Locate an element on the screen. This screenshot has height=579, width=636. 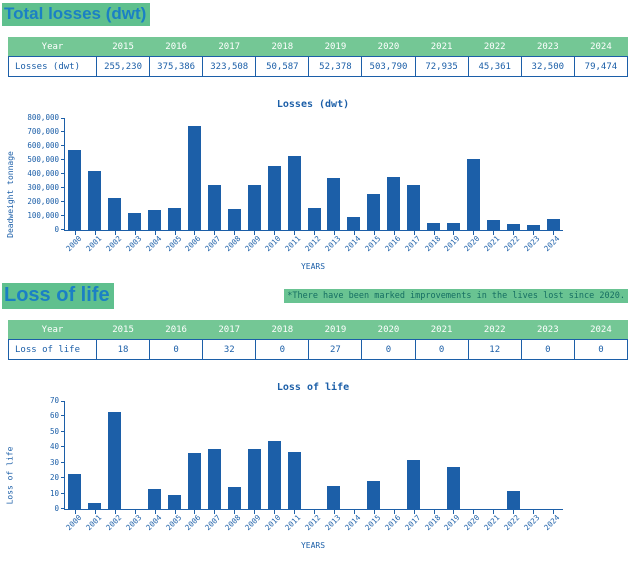
year-header-cell: 2021 is located at coordinates (441, 330).